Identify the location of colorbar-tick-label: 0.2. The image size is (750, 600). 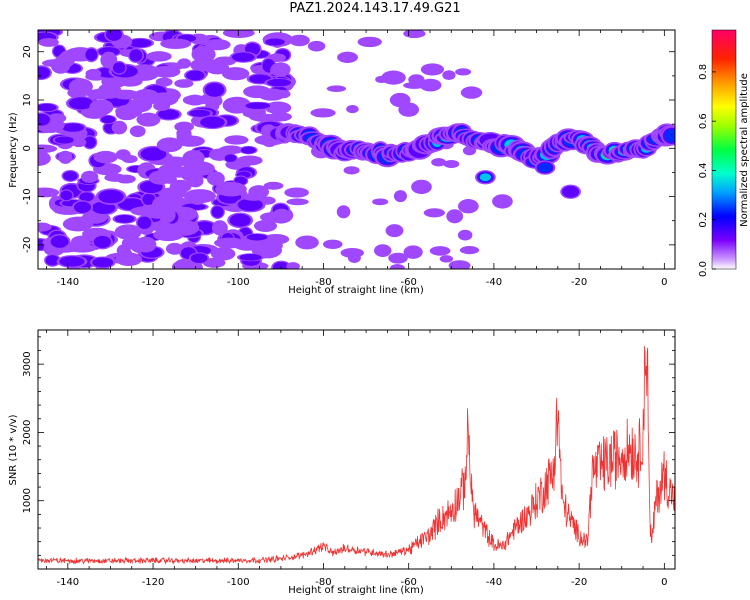
(703, 220).